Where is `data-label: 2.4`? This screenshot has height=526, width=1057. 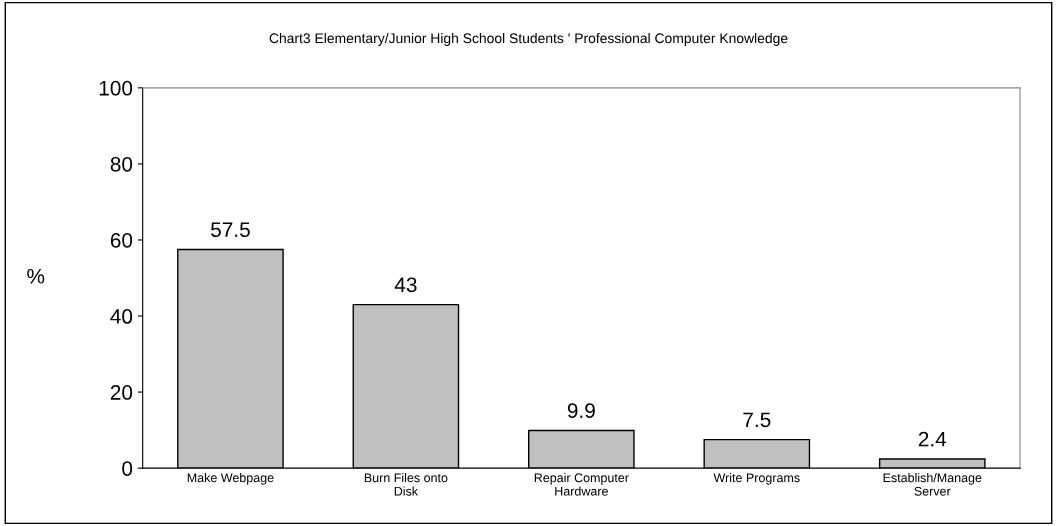
data-label: 2.4 is located at coordinates (932, 439).